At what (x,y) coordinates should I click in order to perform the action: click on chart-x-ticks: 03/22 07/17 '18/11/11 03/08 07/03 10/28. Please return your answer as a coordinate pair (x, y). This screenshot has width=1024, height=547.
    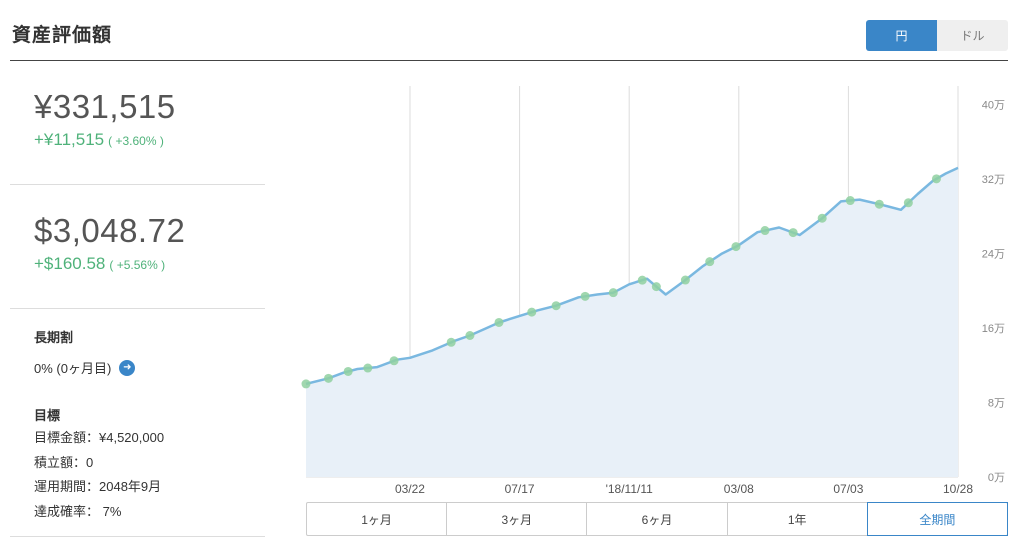
    Looking at the image, I should click on (684, 489).